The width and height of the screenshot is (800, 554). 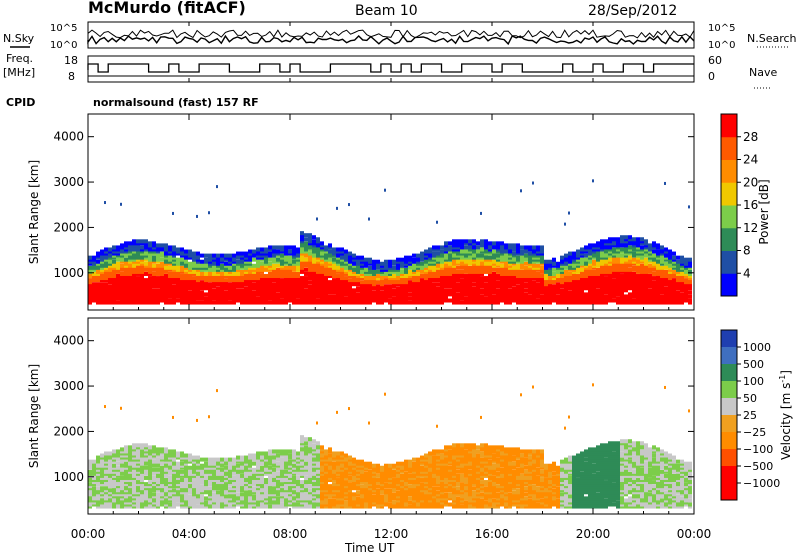 What do you see at coordinates (167, 8) in the screenshot?
I see `station-title: McMurdo (fitACF)` at bounding box center [167, 8].